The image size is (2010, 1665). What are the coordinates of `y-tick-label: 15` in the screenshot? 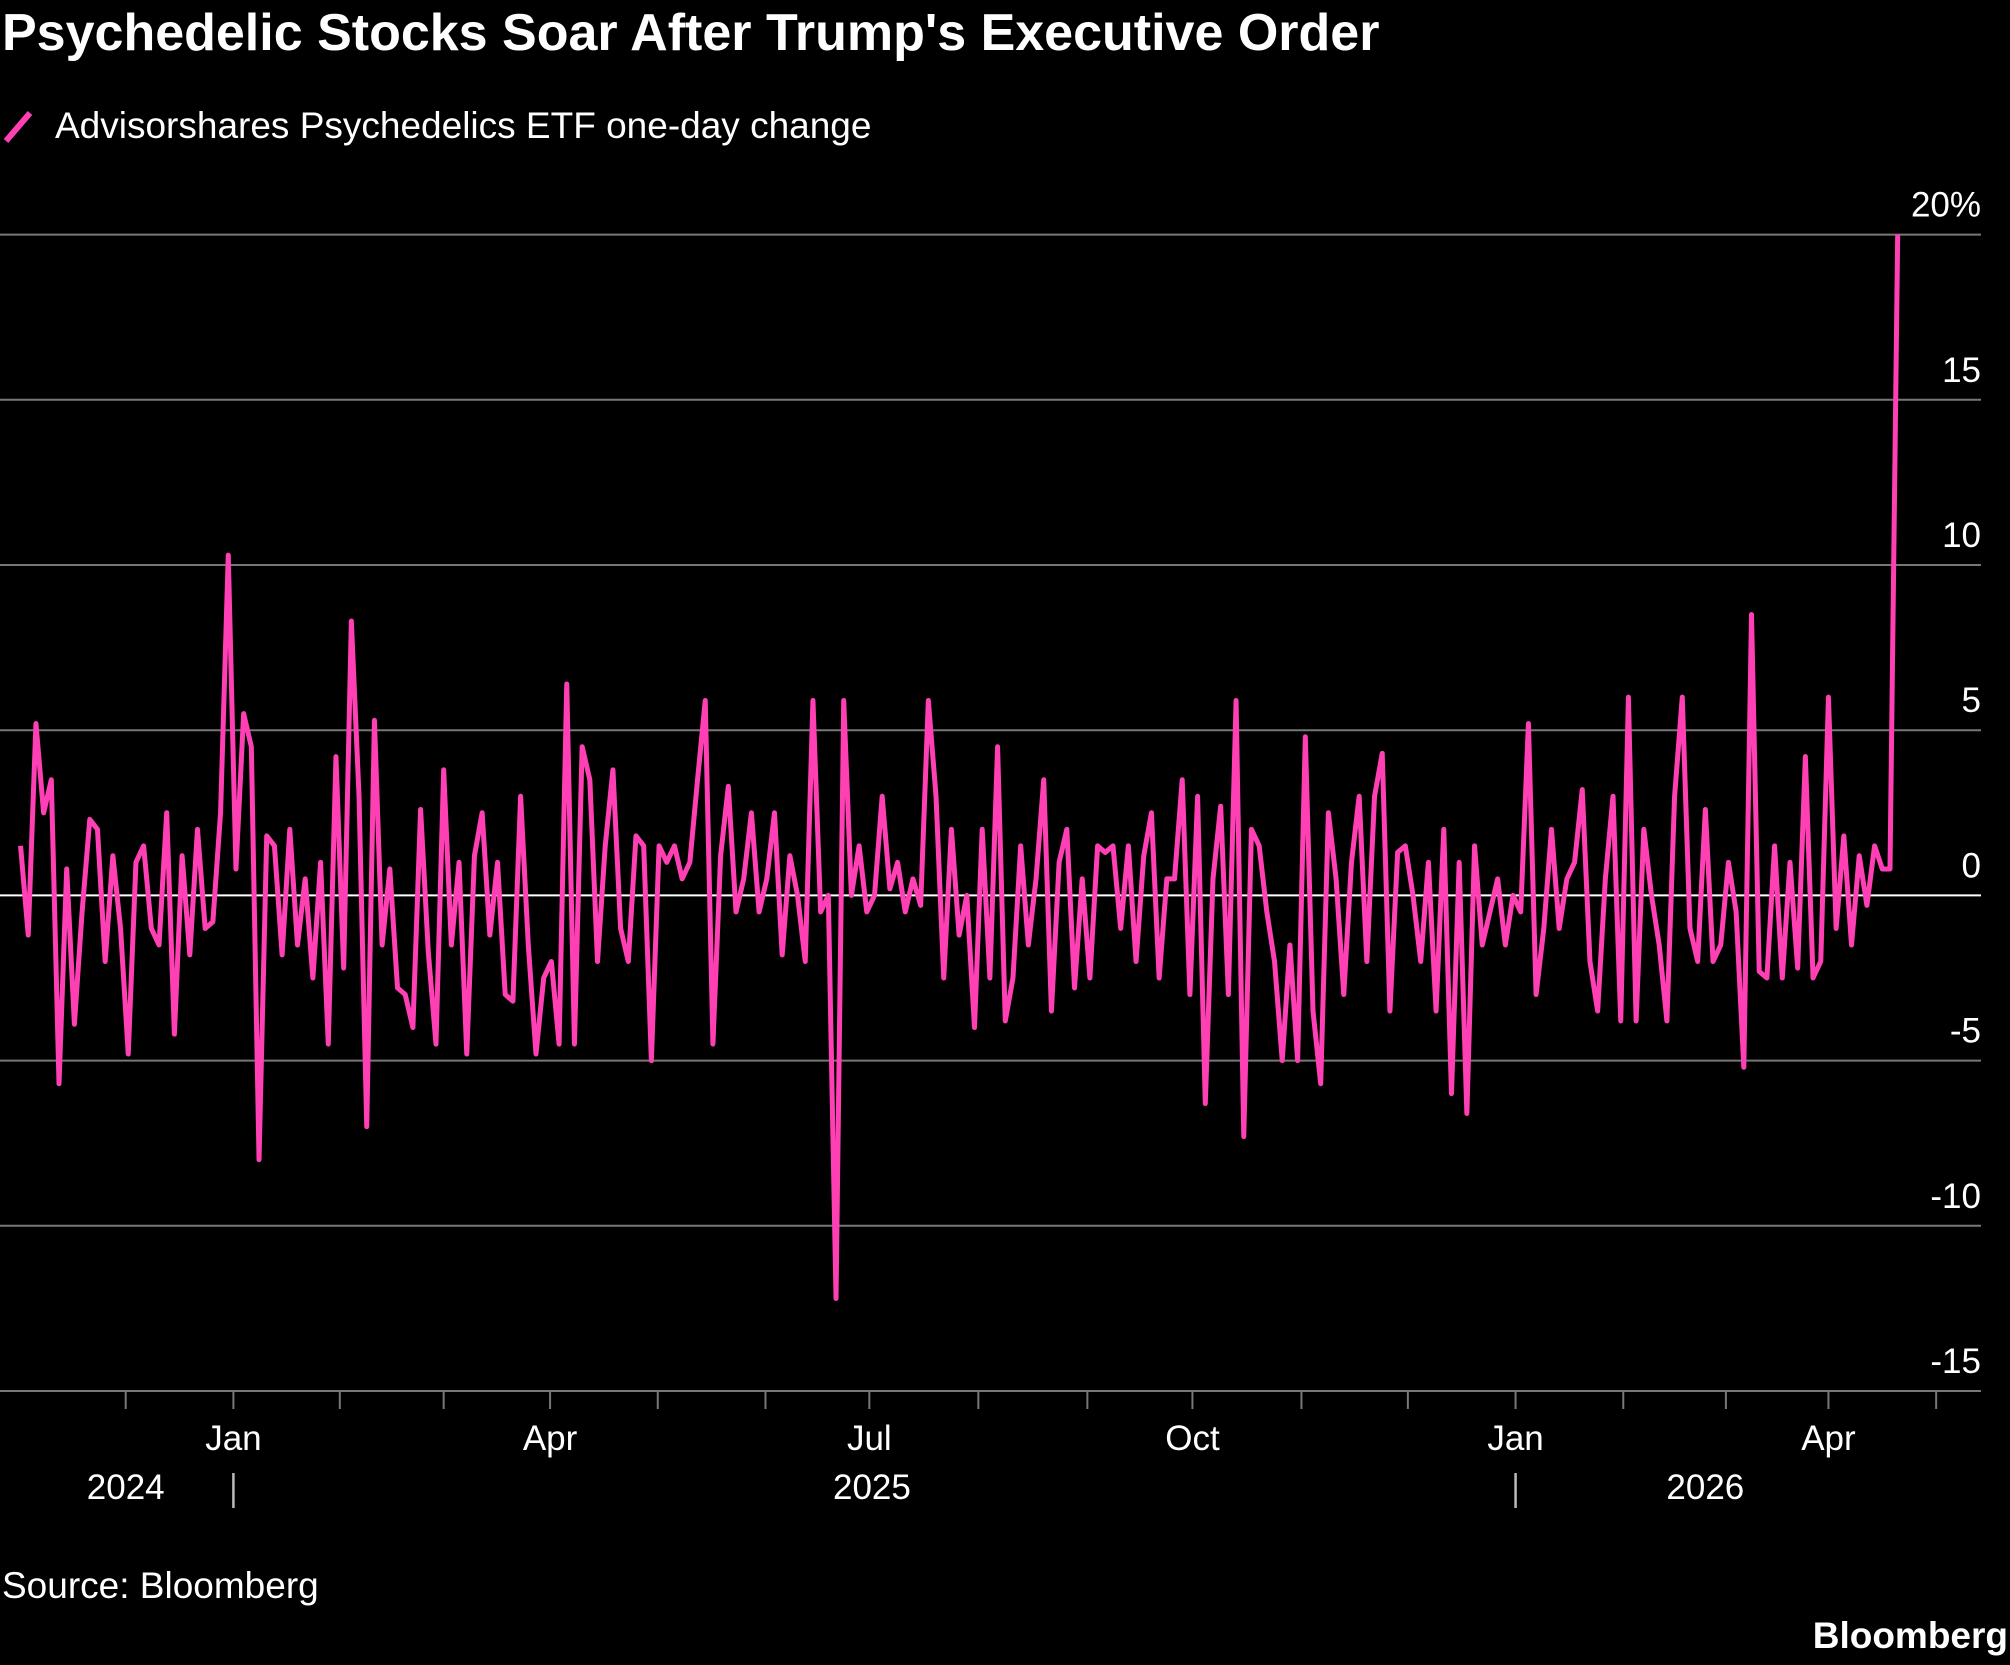 It's located at (1961, 370).